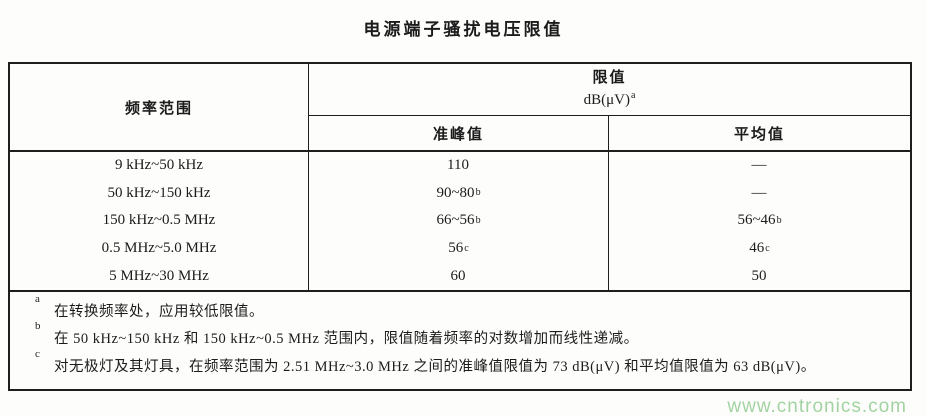 This screenshot has height=418, width=927. I want to click on frequency-range-cell: 9 kHz~50 kHz, so click(159, 166).